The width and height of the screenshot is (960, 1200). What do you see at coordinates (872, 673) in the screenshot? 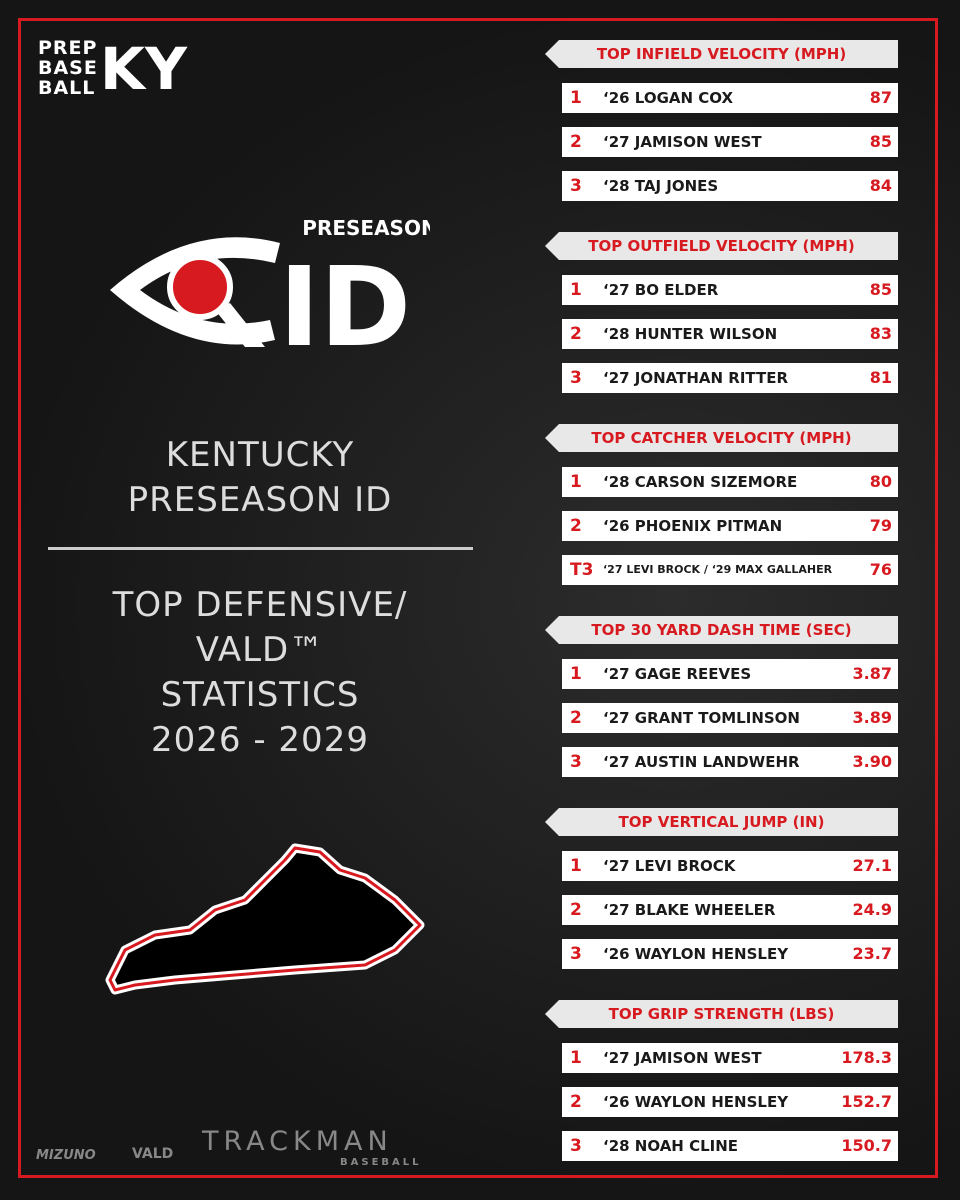
I see `stat-value: 3.87` at bounding box center [872, 673].